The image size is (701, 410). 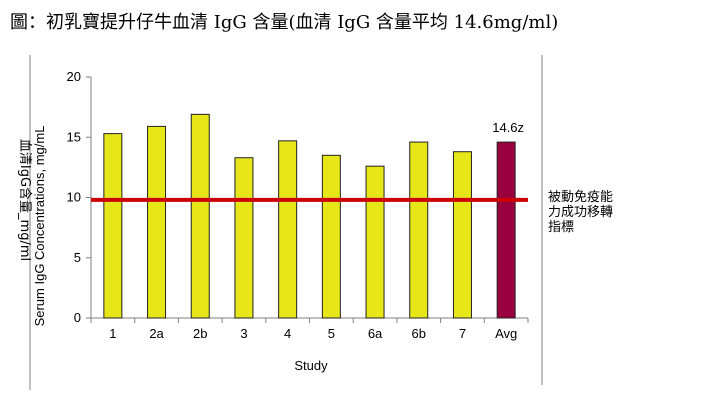 What do you see at coordinates (200, 216) in the screenshot?
I see `bar-2b` at bounding box center [200, 216].